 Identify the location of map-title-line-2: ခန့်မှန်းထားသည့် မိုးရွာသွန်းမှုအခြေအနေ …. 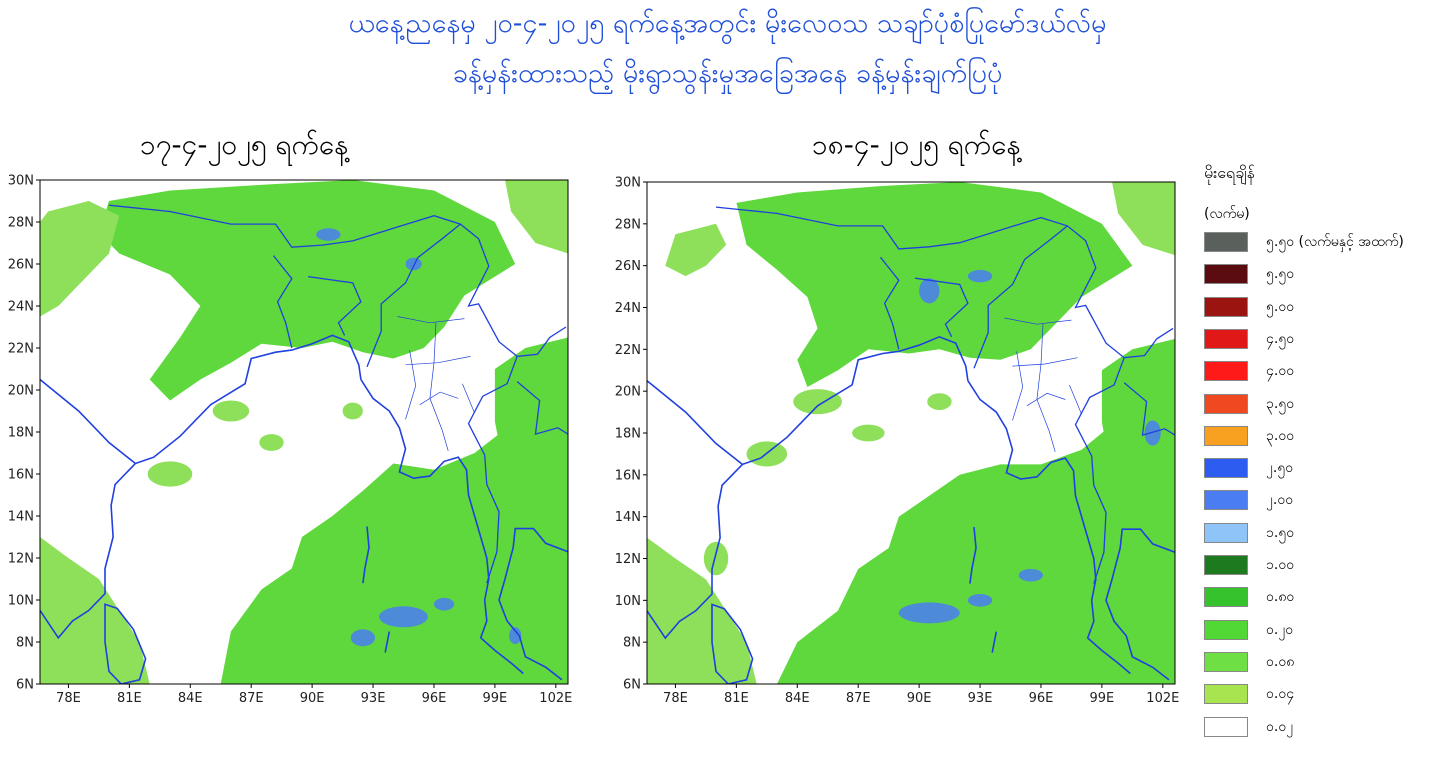
(727, 73).